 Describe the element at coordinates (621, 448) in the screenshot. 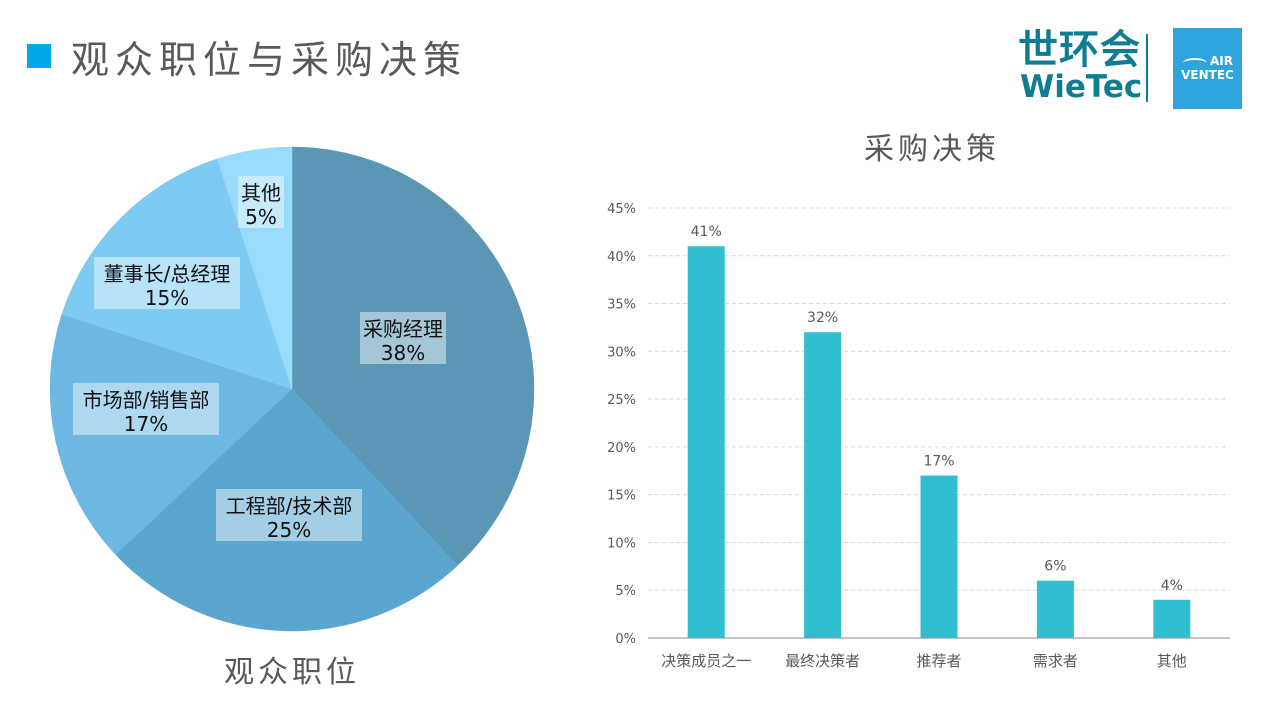

I see `y-tick-label: 20%` at that location.